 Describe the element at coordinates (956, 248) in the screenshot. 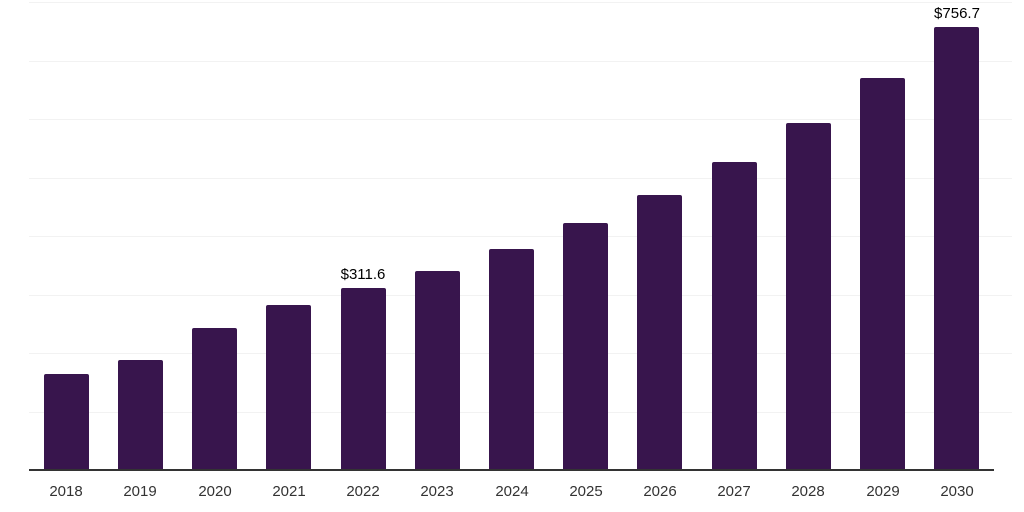

I see `bar-2030` at that location.